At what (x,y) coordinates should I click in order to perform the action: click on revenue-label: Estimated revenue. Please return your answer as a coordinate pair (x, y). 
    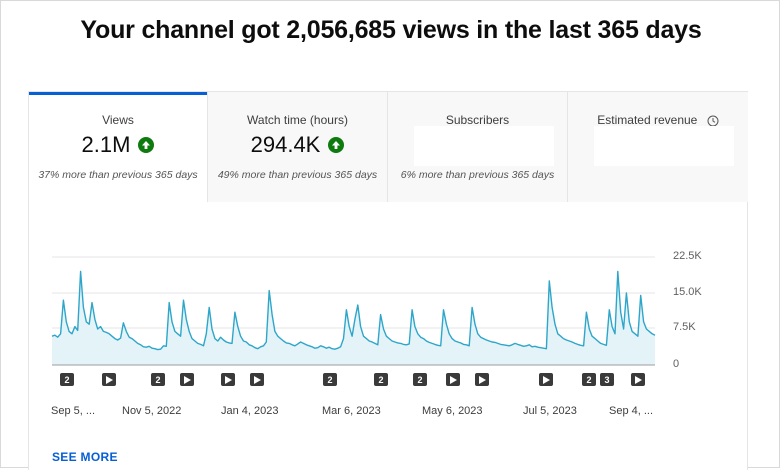
    Looking at the image, I should click on (647, 120).